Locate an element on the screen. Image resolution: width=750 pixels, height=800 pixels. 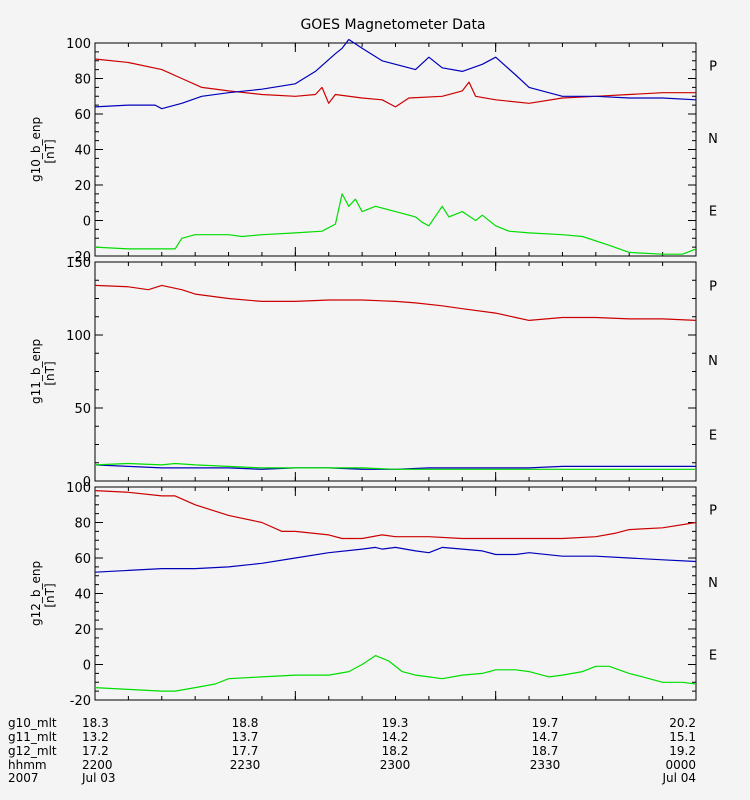
footer-cell: 20.2 is located at coordinates (682, 723).